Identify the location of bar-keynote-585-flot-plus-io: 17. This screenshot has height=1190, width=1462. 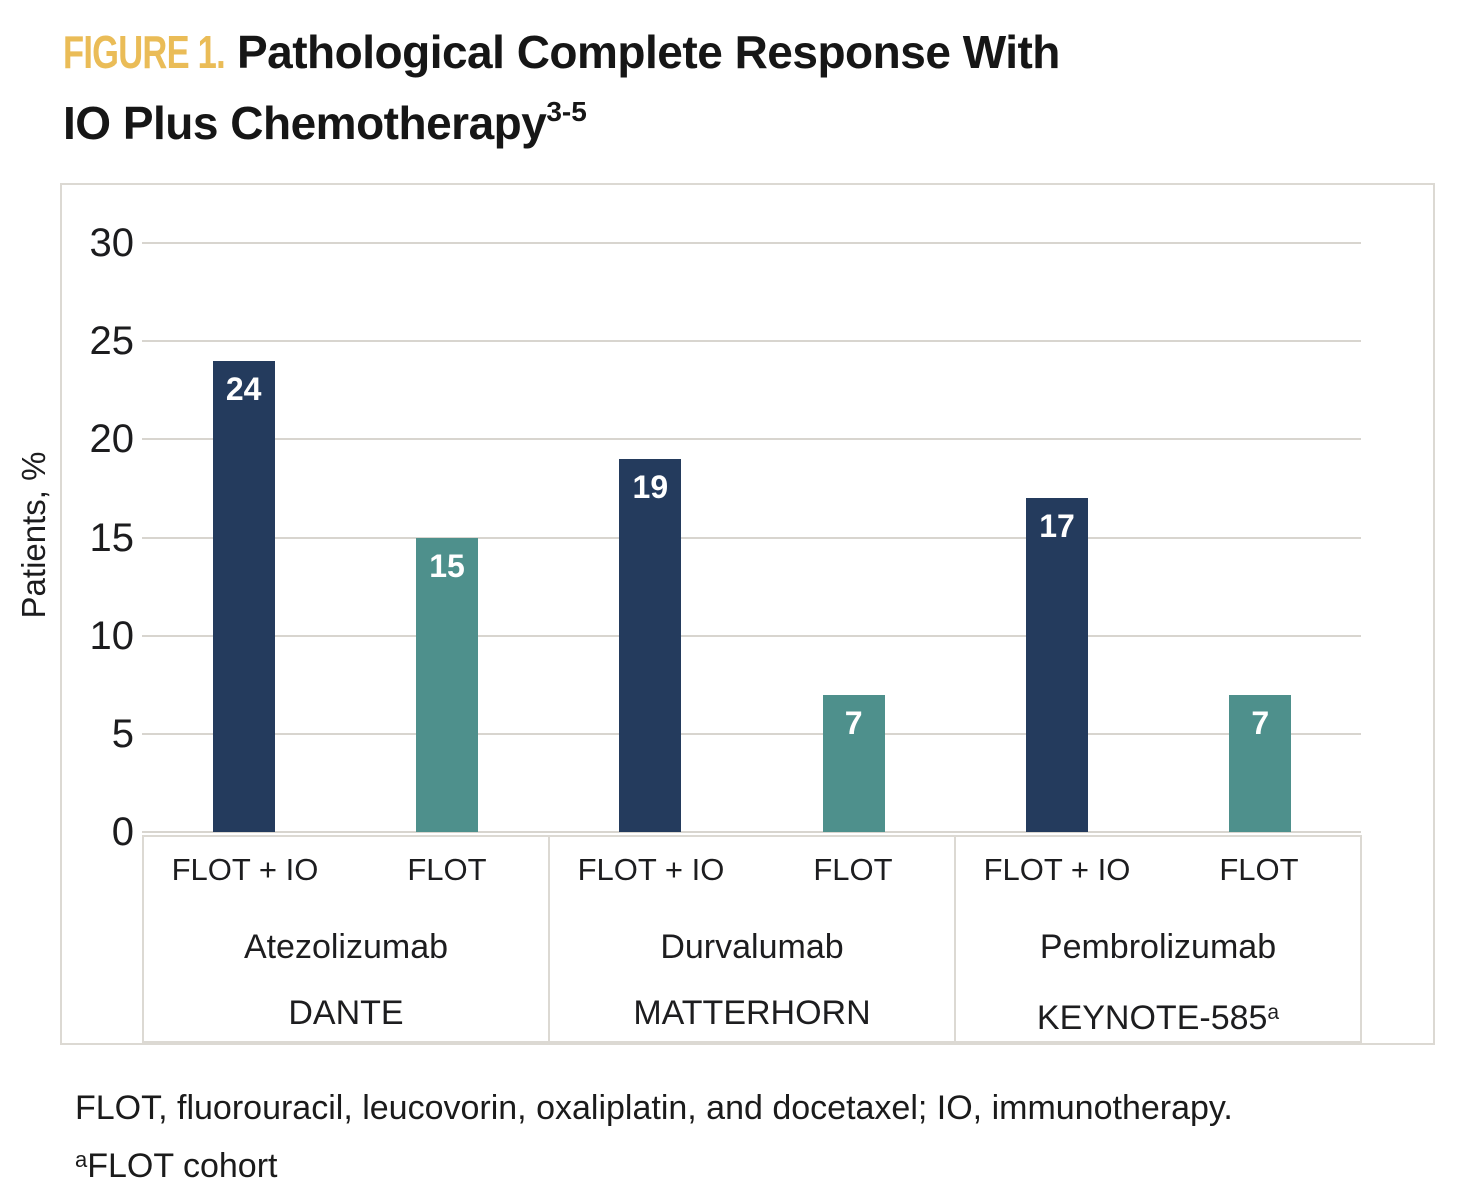
(1057, 665).